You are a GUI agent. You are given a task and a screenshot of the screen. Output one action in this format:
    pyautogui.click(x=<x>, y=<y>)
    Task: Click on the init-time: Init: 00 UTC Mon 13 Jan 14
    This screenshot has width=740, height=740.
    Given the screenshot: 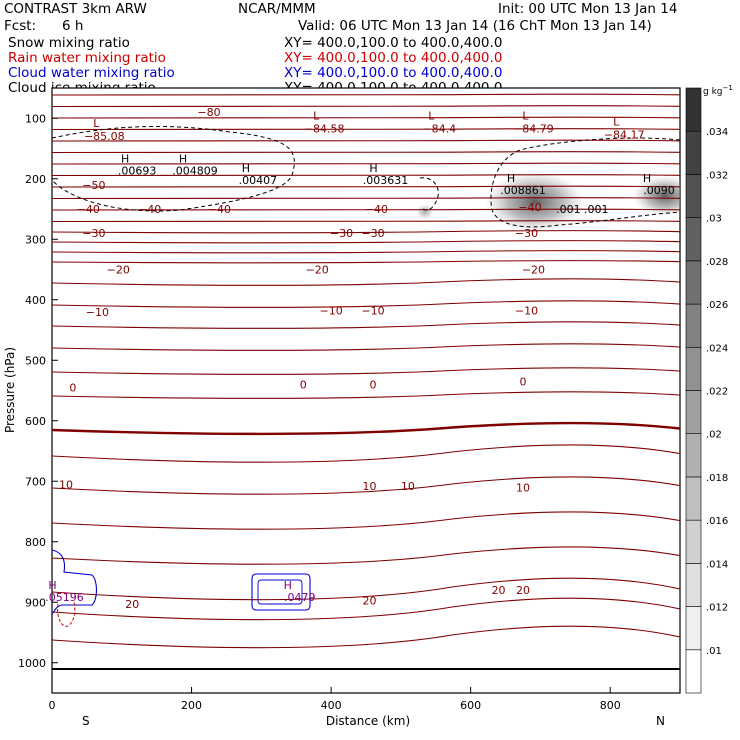 What is the action you would take?
    pyautogui.click(x=588, y=9)
    